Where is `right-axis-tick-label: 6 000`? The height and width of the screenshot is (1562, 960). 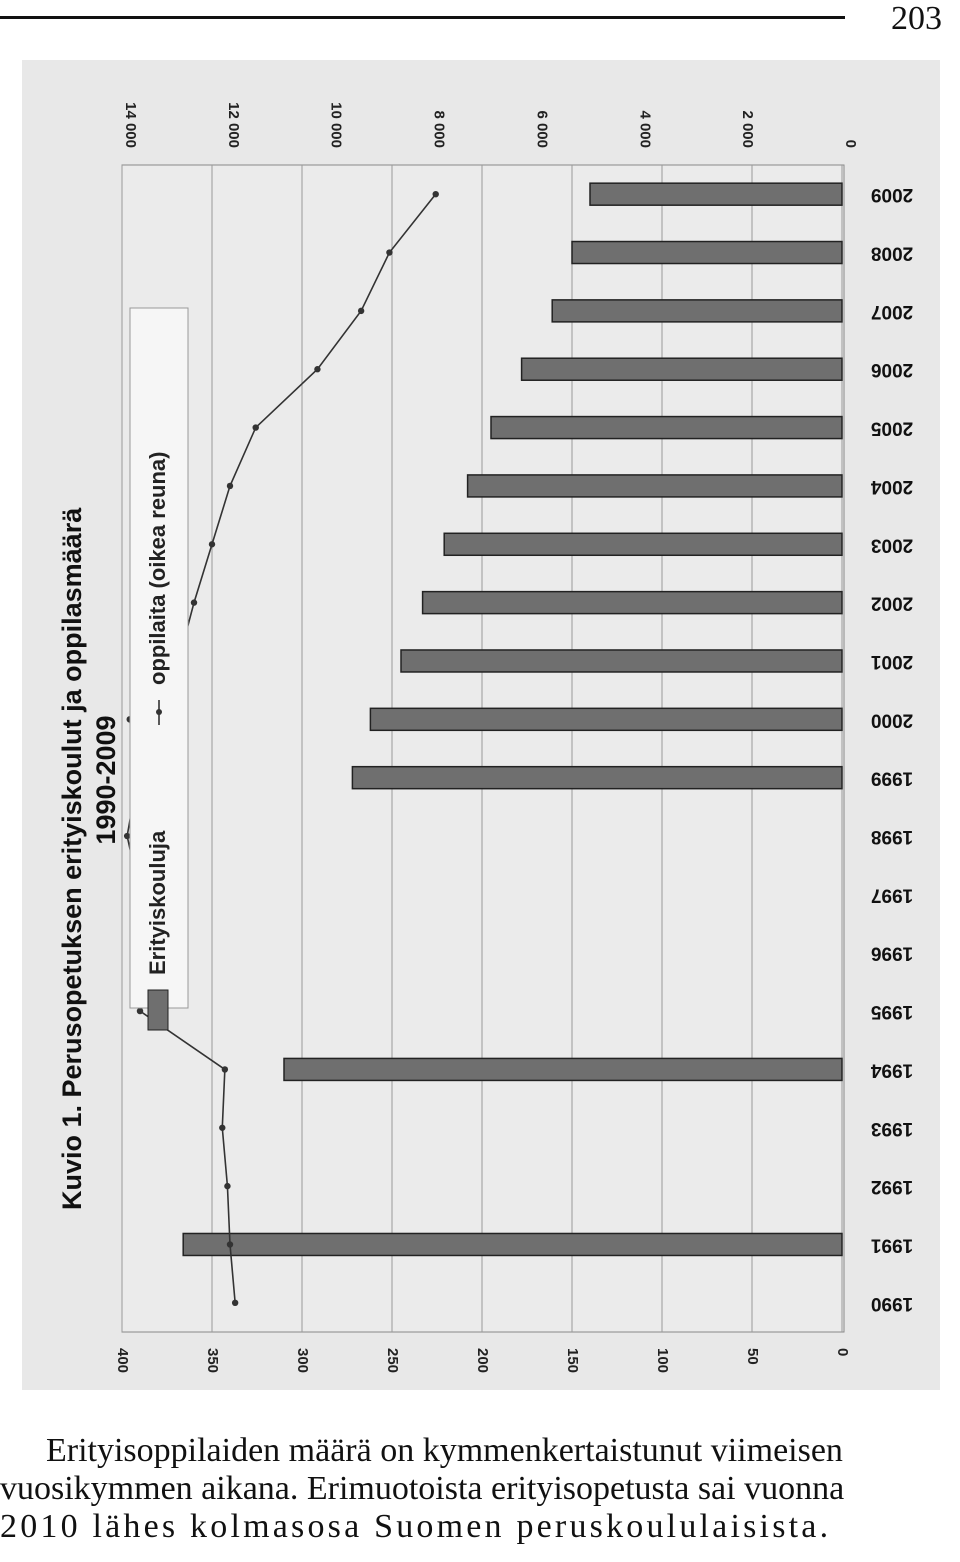 right-axis-tick-label: 6 000 is located at coordinates (541, 129).